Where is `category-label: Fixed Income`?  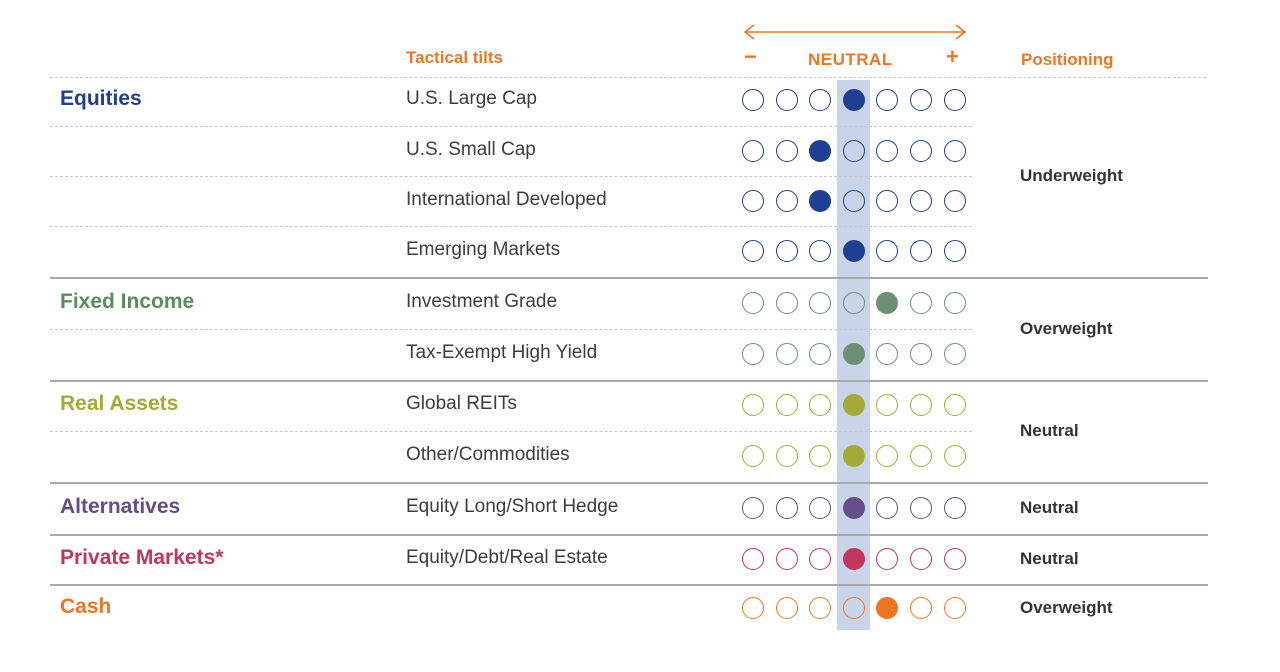 category-label: Fixed Income is located at coordinates (127, 301).